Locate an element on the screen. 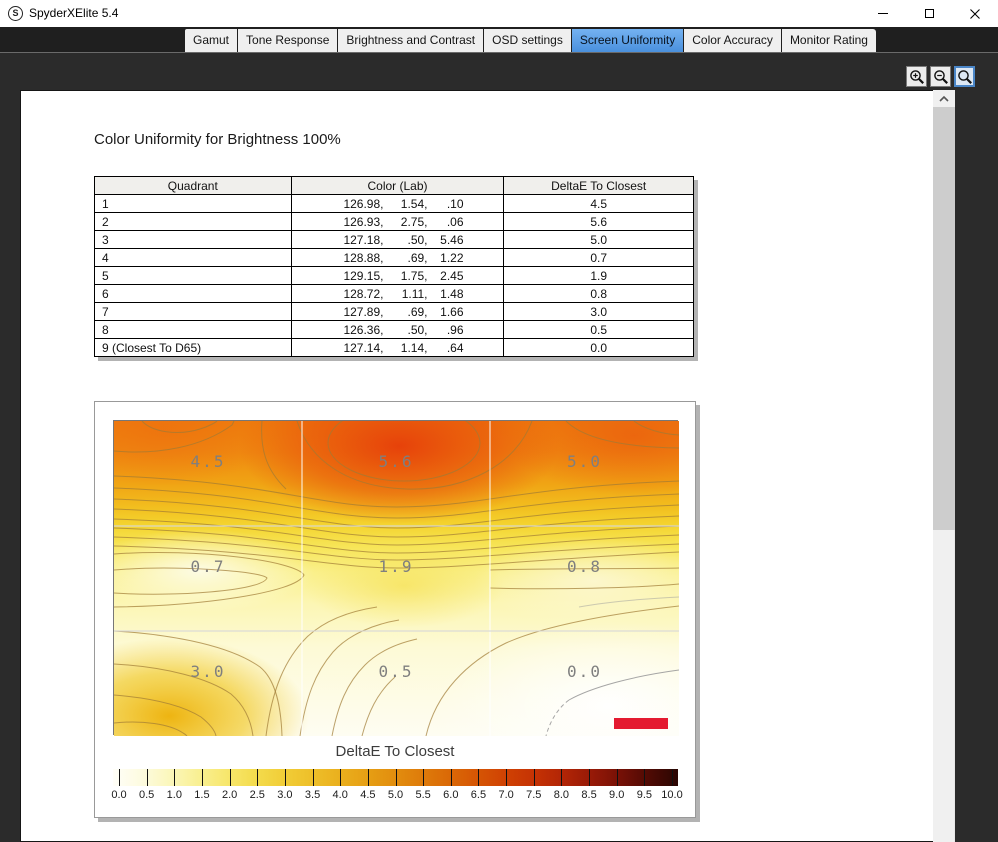  table-cell-lab: 128.88, .69, 1.22 is located at coordinates (397, 257).